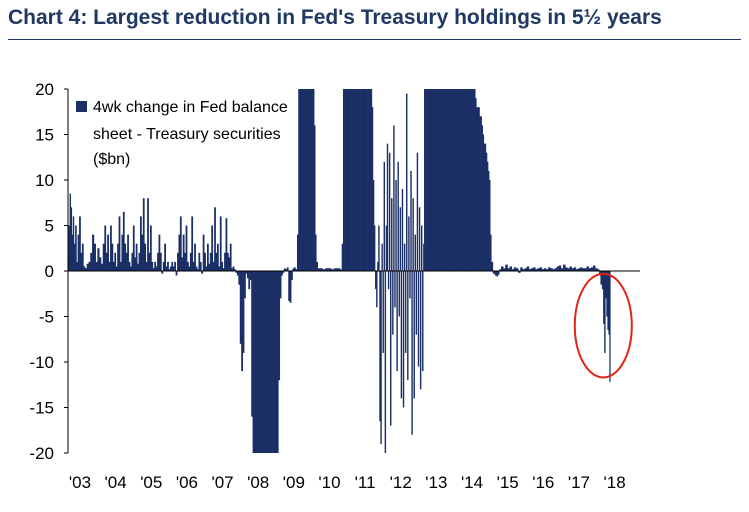 The height and width of the screenshot is (512, 749). I want to click on x-tick-label: '13, so click(436, 482).